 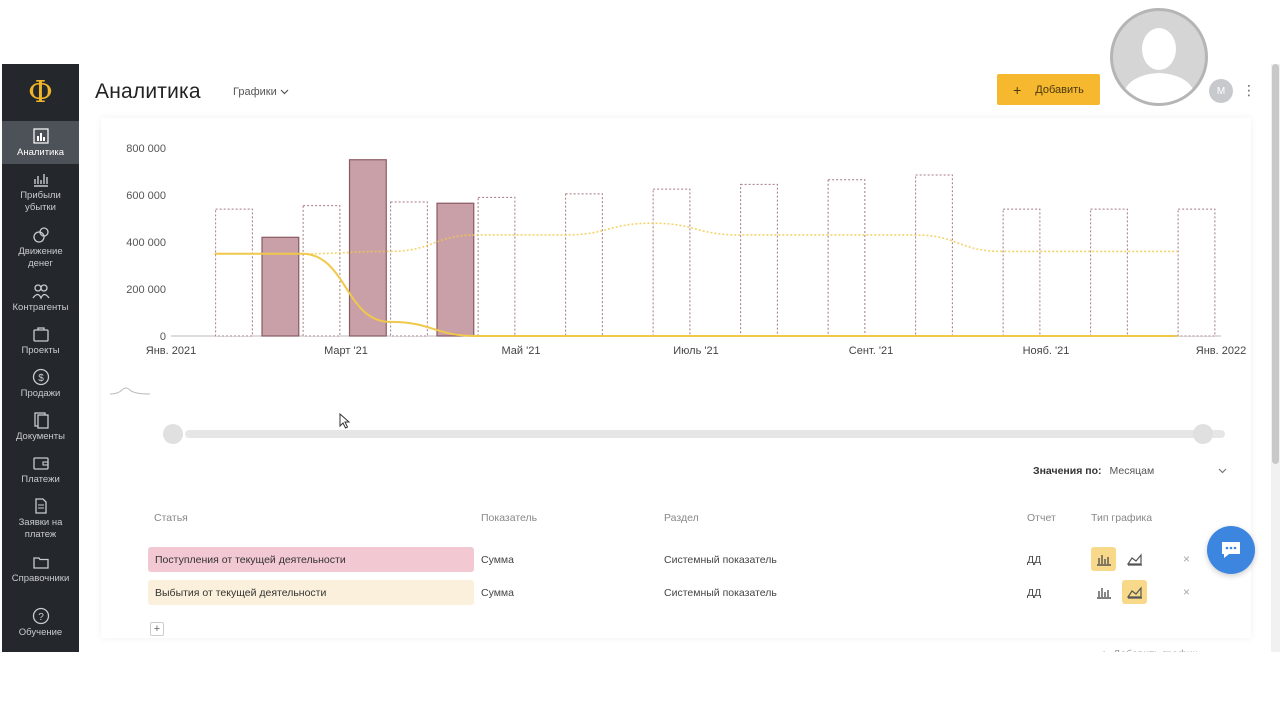 I want to click on row-article-select: Поступления от текущей деятельности, so click(x=311, y=559).